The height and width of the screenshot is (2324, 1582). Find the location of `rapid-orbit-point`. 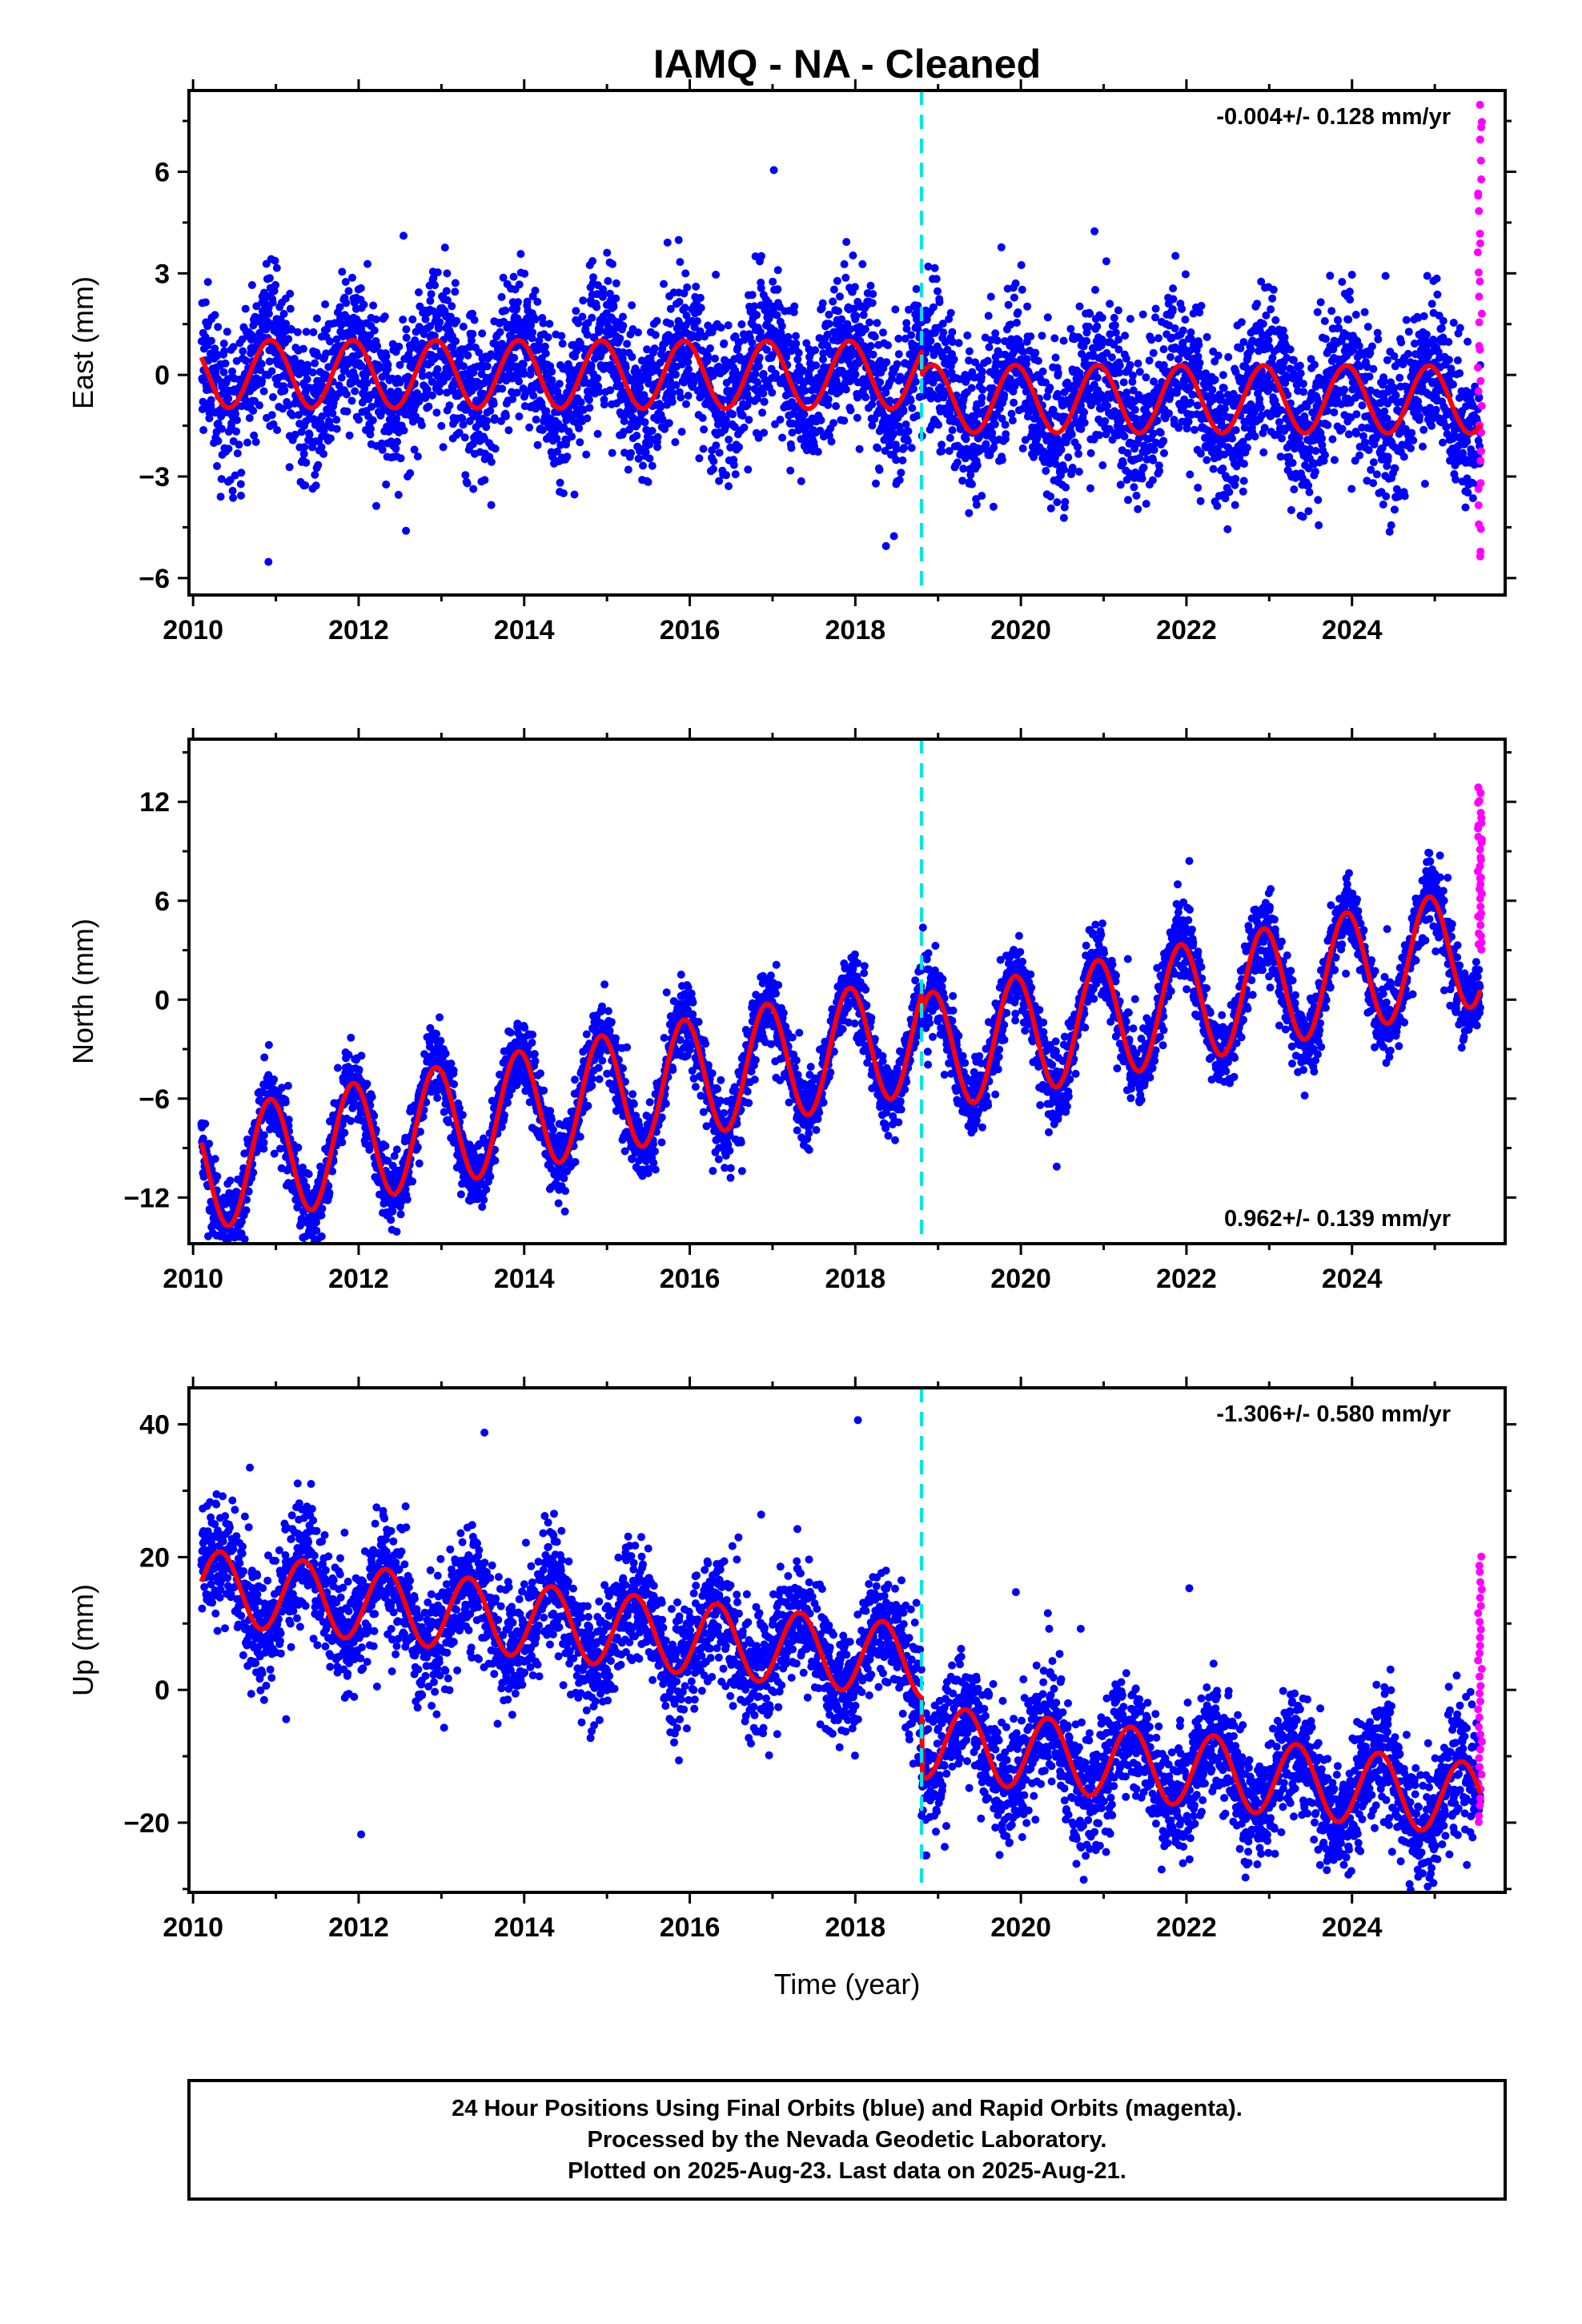

rapid-orbit-point is located at coordinates (1479, 346).